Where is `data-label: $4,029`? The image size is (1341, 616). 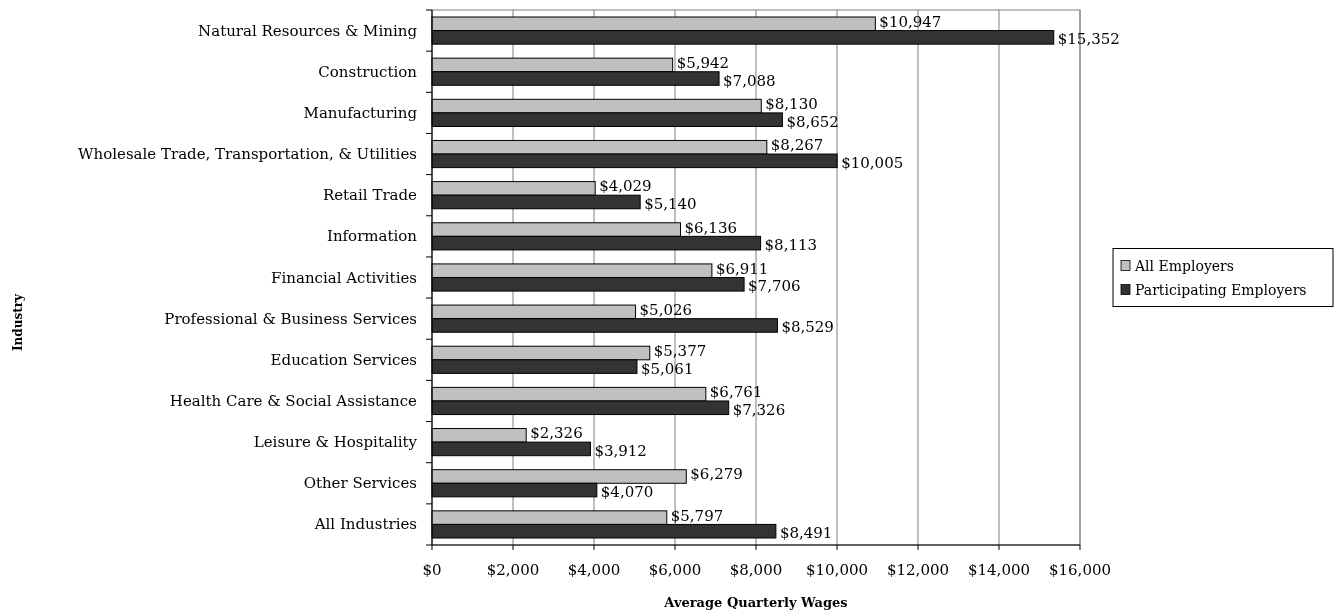 data-label: $4,029 is located at coordinates (625, 186).